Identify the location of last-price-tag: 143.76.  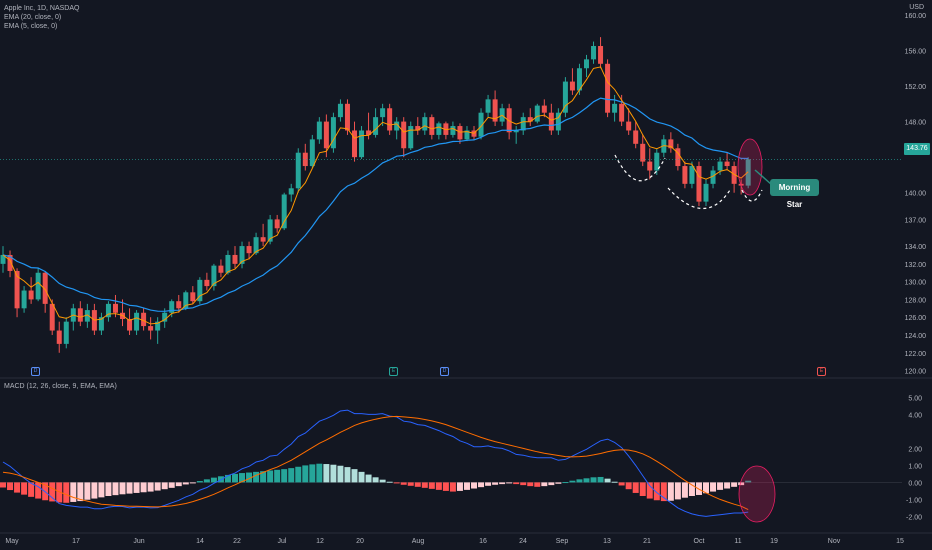
(917, 149).